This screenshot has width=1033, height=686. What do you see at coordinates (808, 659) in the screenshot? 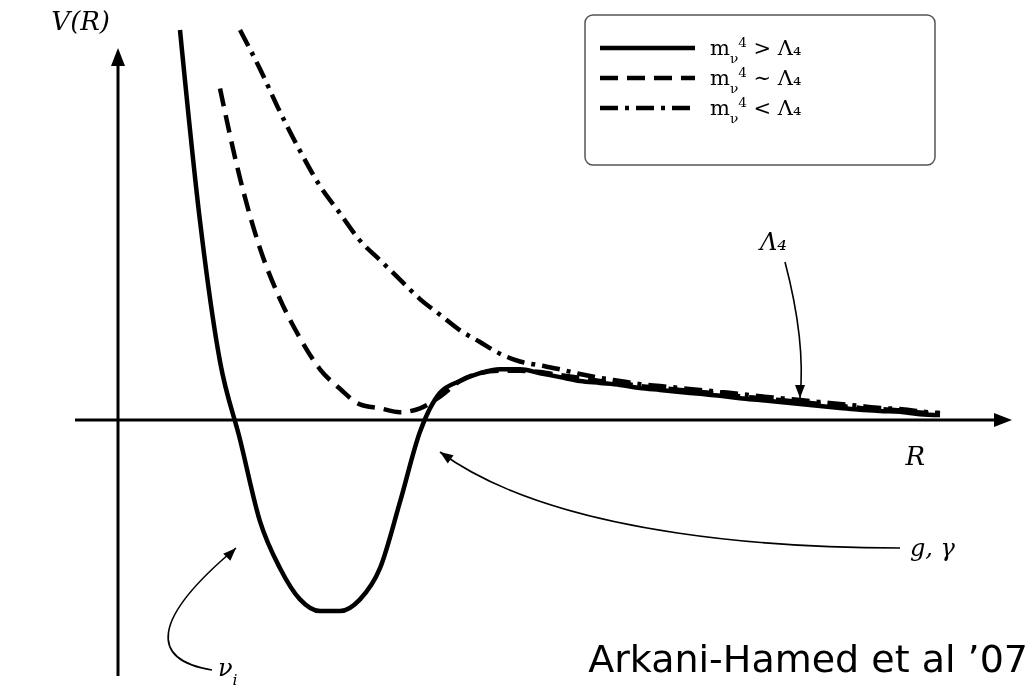
I see `text: Arkani-Hamed et al ’07` at bounding box center [808, 659].